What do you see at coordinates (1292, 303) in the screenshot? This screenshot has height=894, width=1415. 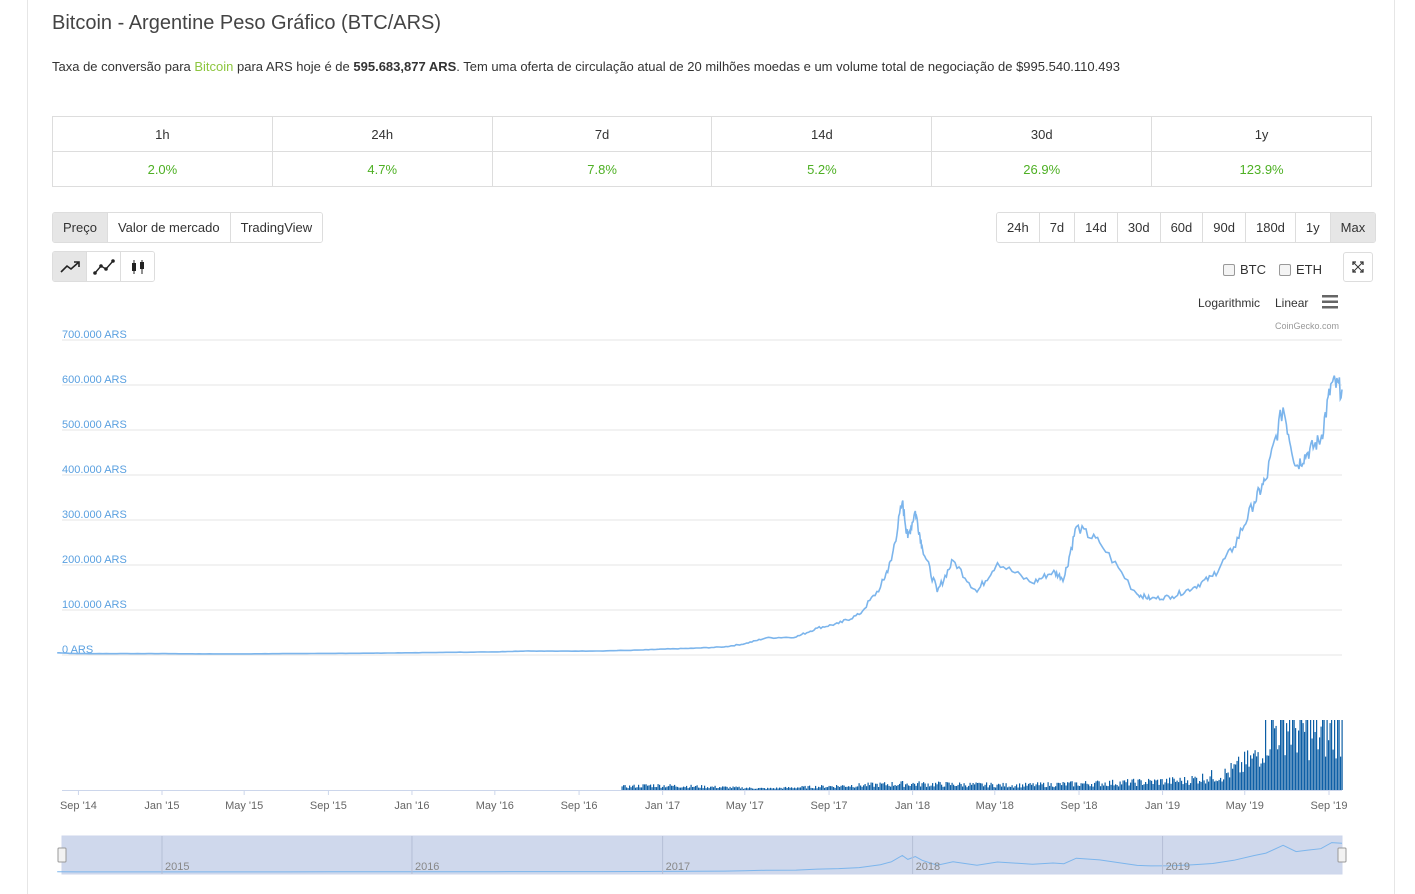 I see `scale-linear: Linear` at bounding box center [1292, 303].